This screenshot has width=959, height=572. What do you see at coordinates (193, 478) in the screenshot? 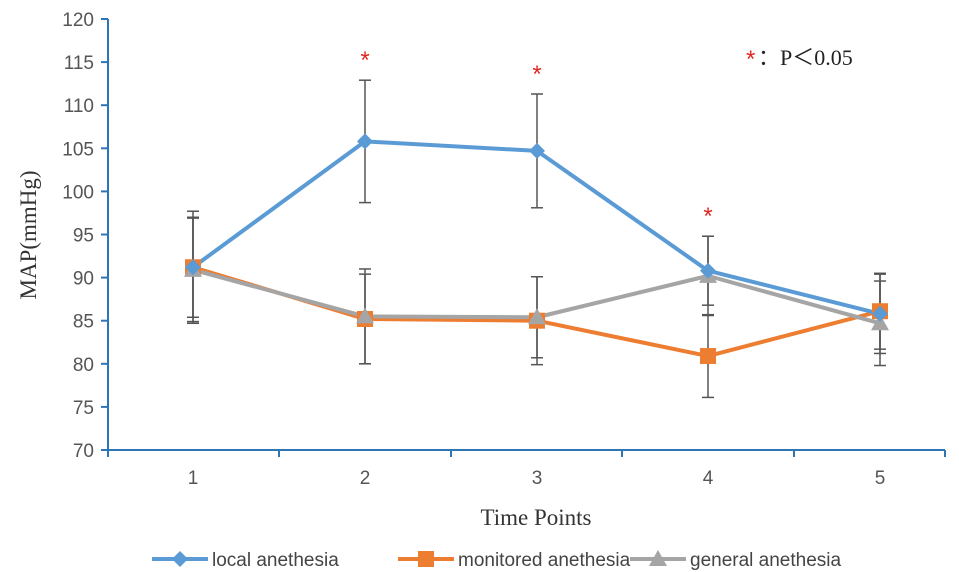
I see `x-tick-label: 1` at bounding box center [193, 478].